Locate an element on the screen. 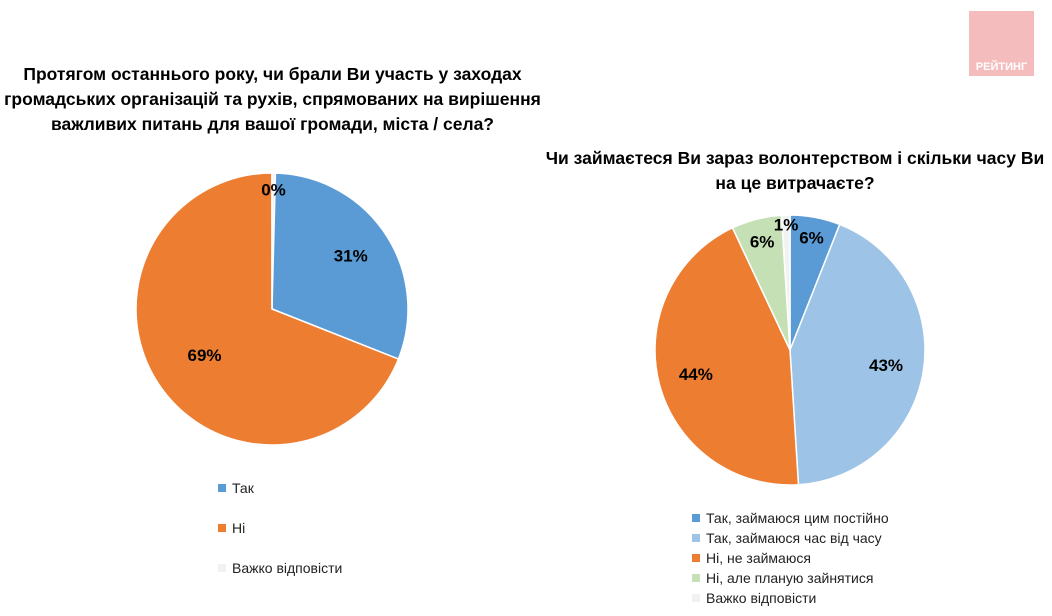  legend-label: Так, займаюся цим постійно is located at coordinates (797, 518).